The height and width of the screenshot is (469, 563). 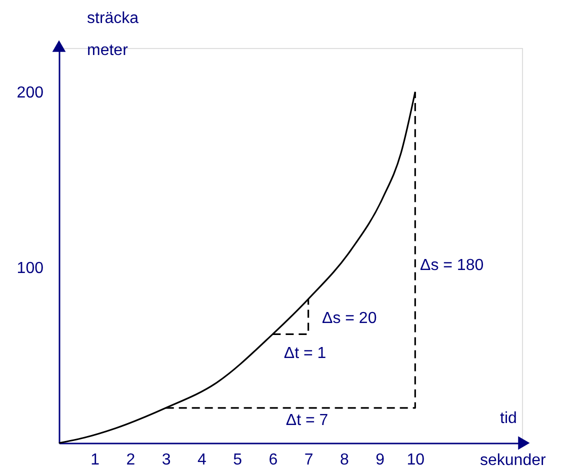 I want to click on x-tick-label: 7, so click(x=309, y=460).